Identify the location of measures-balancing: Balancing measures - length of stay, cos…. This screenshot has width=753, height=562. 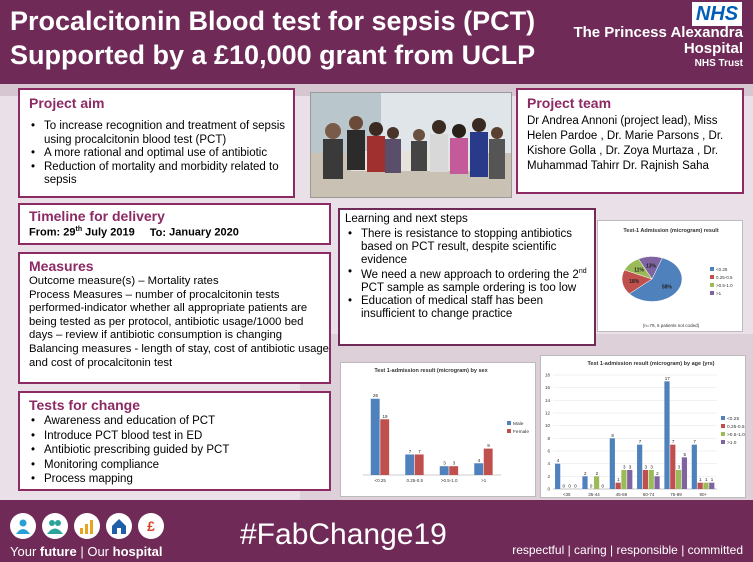
(179, 355).